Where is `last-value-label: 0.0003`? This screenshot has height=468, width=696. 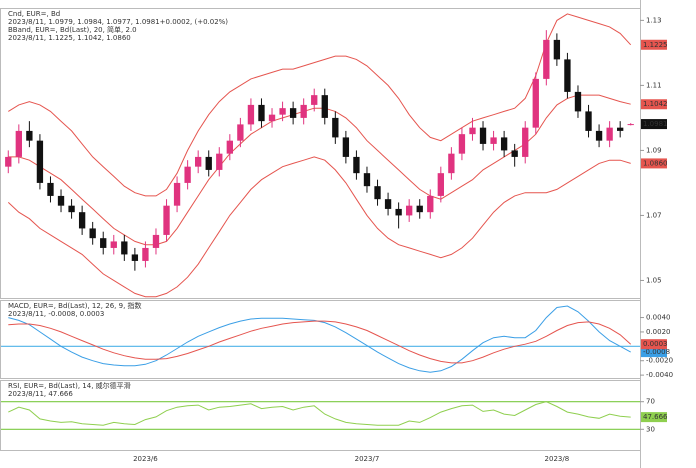
last-value-label: 0.0003 is located at coordinates (655, 344).